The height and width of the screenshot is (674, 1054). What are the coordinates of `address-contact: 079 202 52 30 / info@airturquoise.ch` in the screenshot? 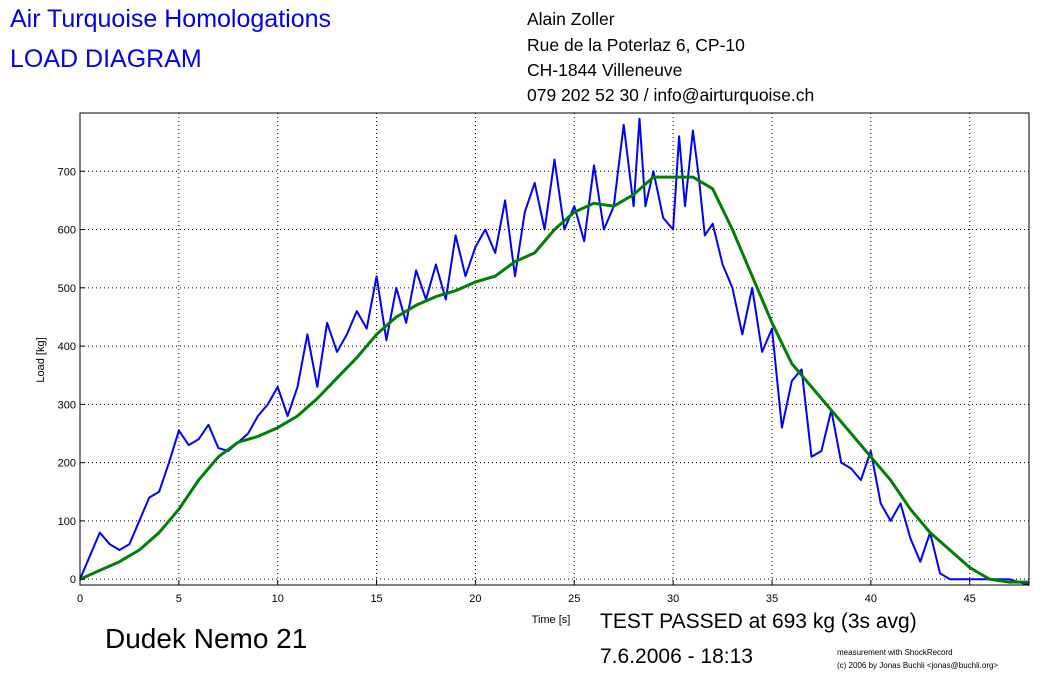 It's located at (671, 95).